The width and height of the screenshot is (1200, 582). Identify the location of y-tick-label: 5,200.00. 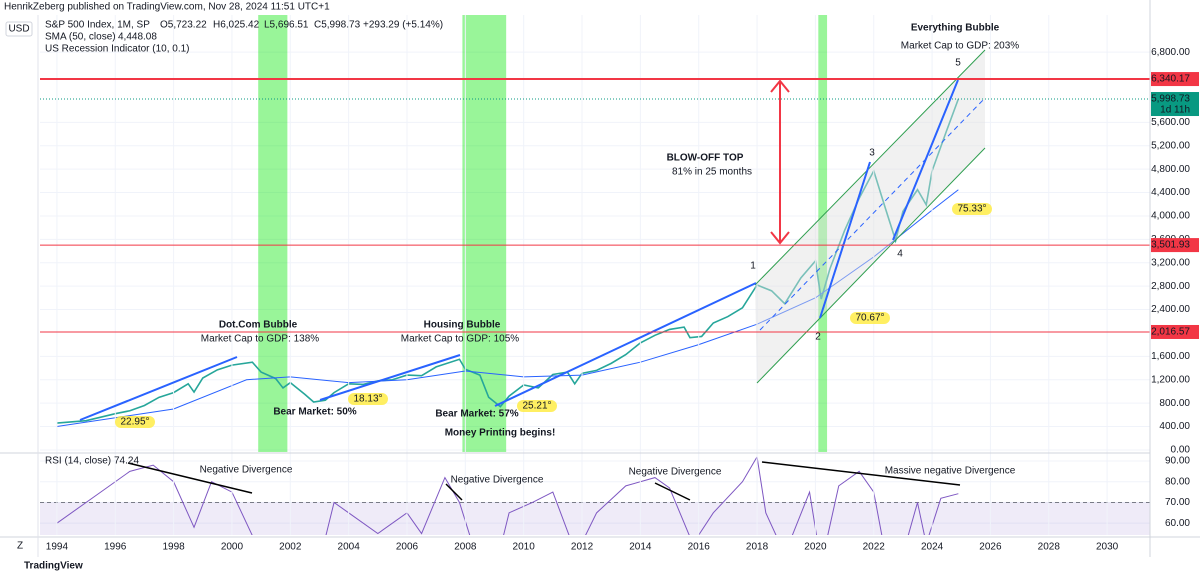
(1170, 145).